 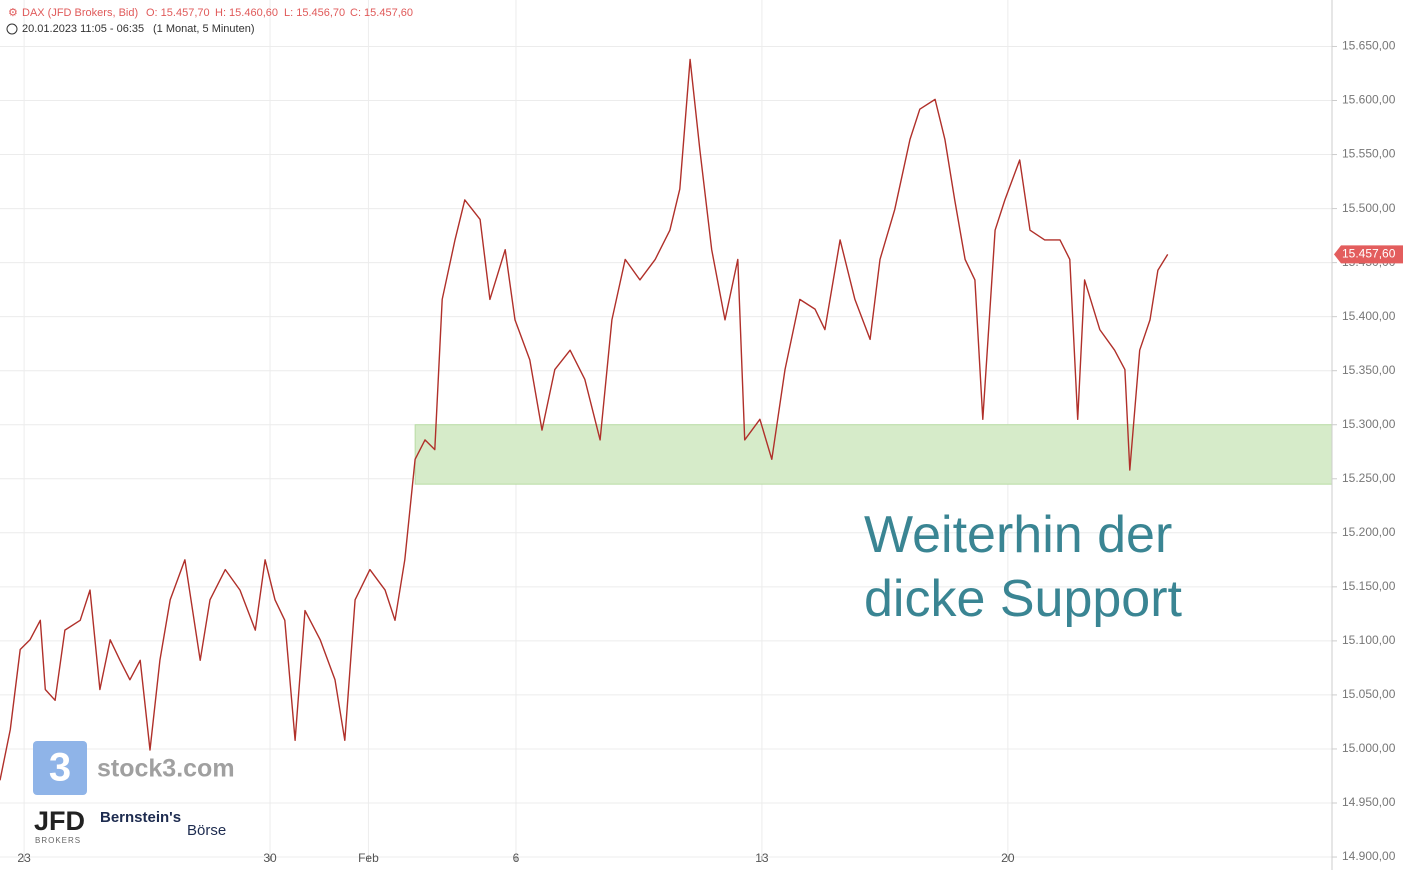 What do you see at coordinates (1369, 478) in the screenshot?
I see `y-tick-label: 15.250,00` at bounding box center [1369, 478].